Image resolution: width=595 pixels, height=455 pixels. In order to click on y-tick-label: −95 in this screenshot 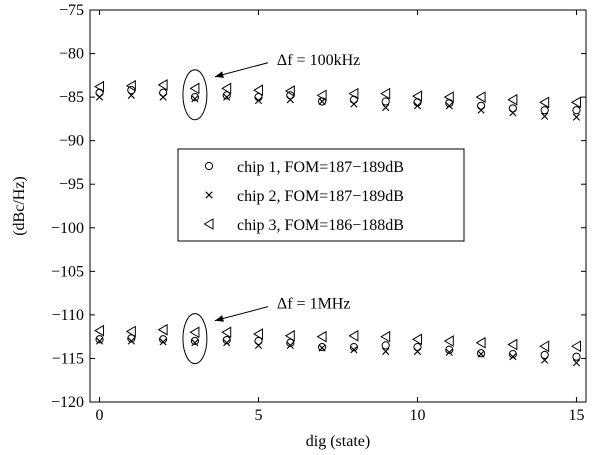, I will do `click(71, 184)`.